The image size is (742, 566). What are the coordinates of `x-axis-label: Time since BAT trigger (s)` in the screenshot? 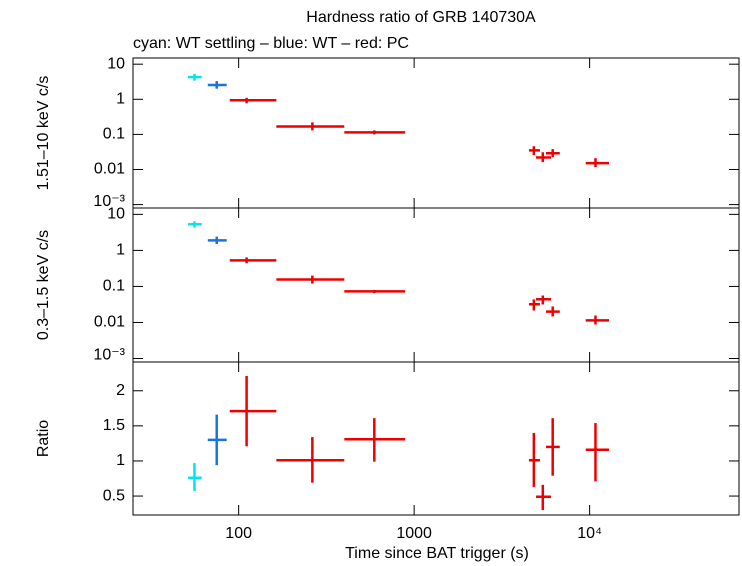 It's located at (437, 553).